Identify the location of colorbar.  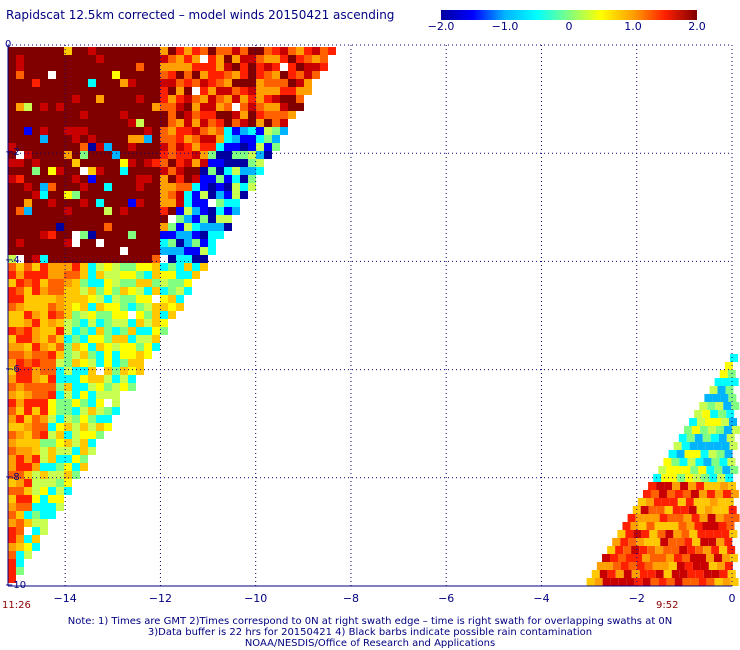
(569, 15).